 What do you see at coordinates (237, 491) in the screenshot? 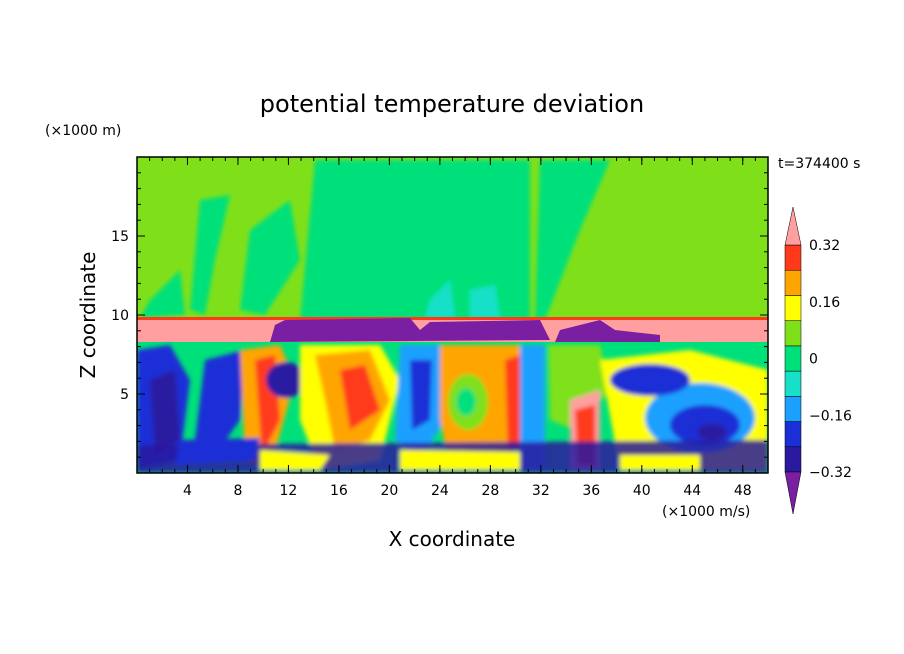
I see `x-tick-label: 8` at bounding box center [237, 491].